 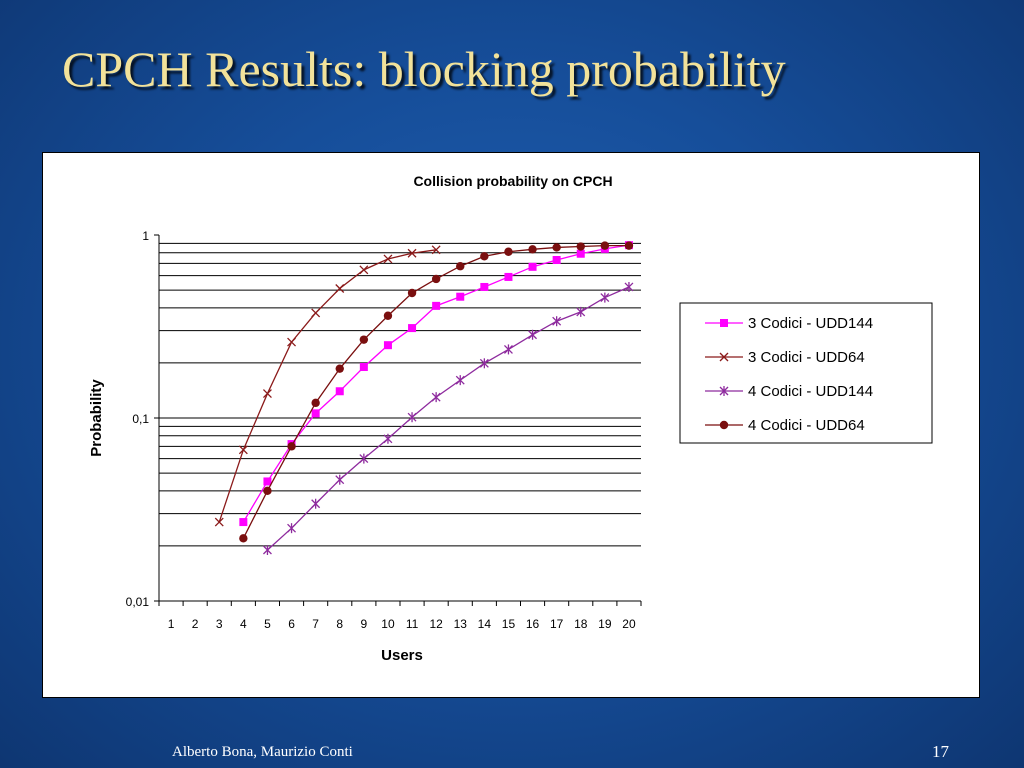 What do you see at coordinates (512, 181) in the screenshot?
I see `chart-title: Collision probability on CPCH` at bounding box center [512, 181].